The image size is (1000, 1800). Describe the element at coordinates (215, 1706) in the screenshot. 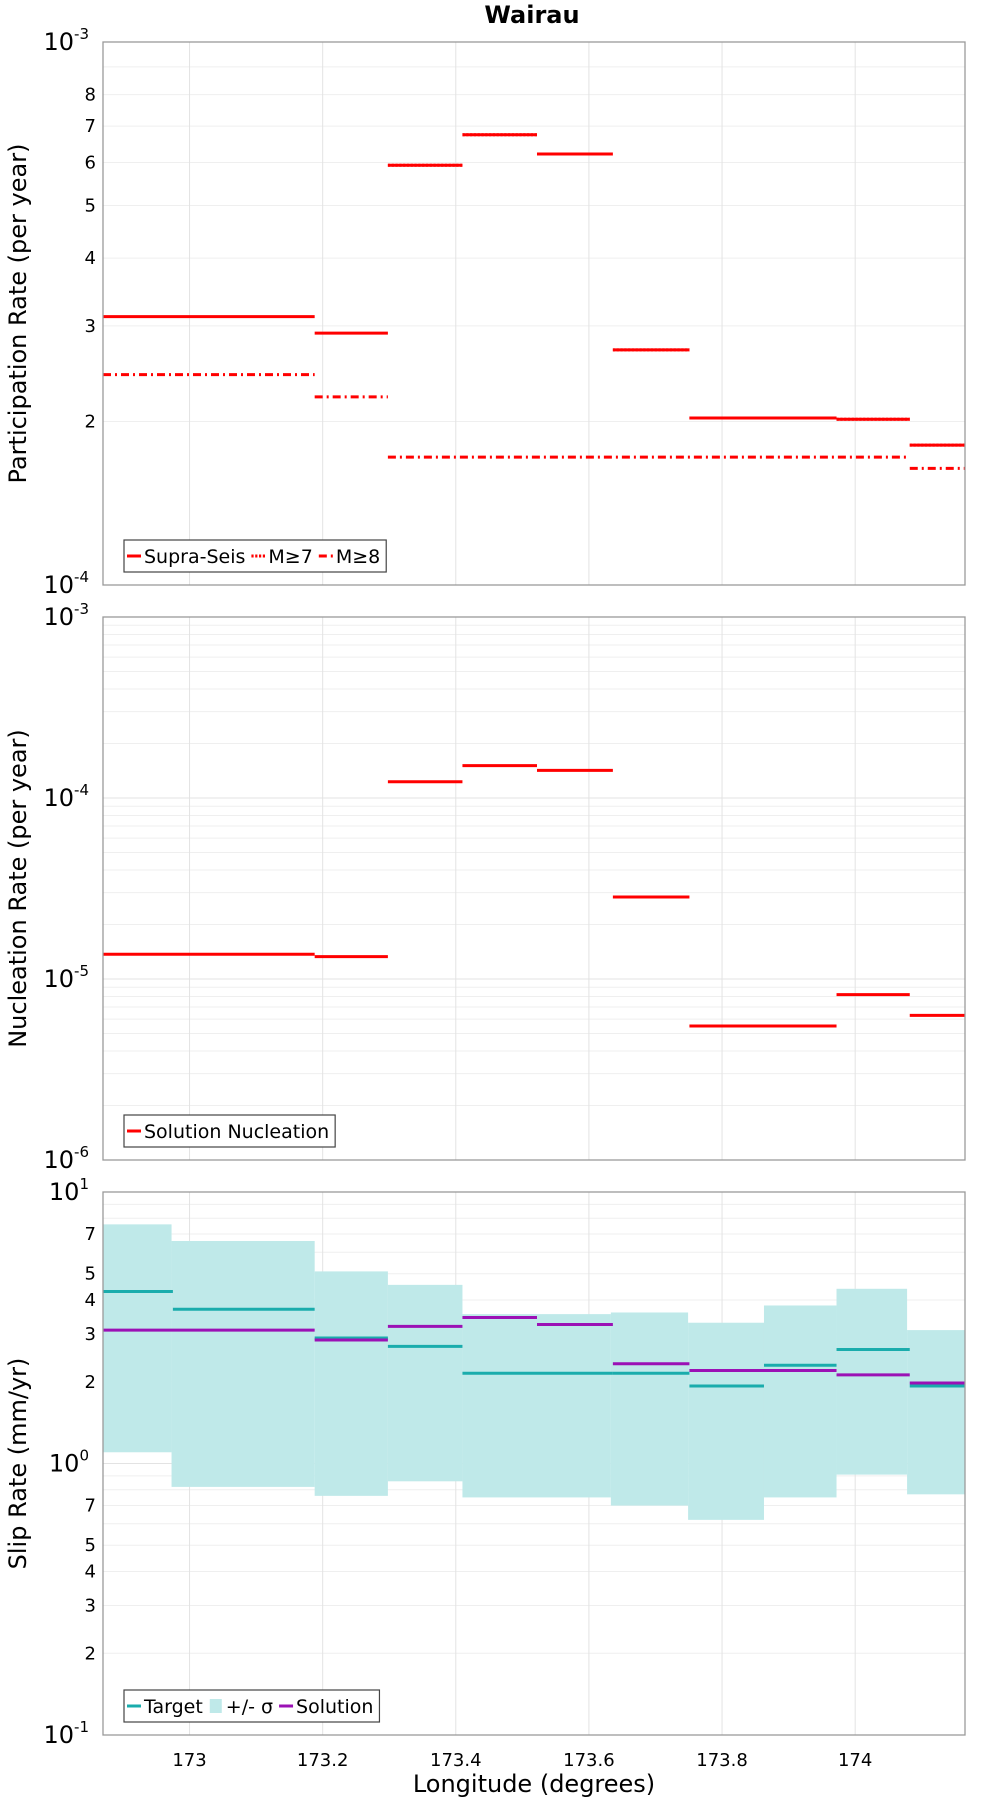

I see `legend-swatch` at that location.